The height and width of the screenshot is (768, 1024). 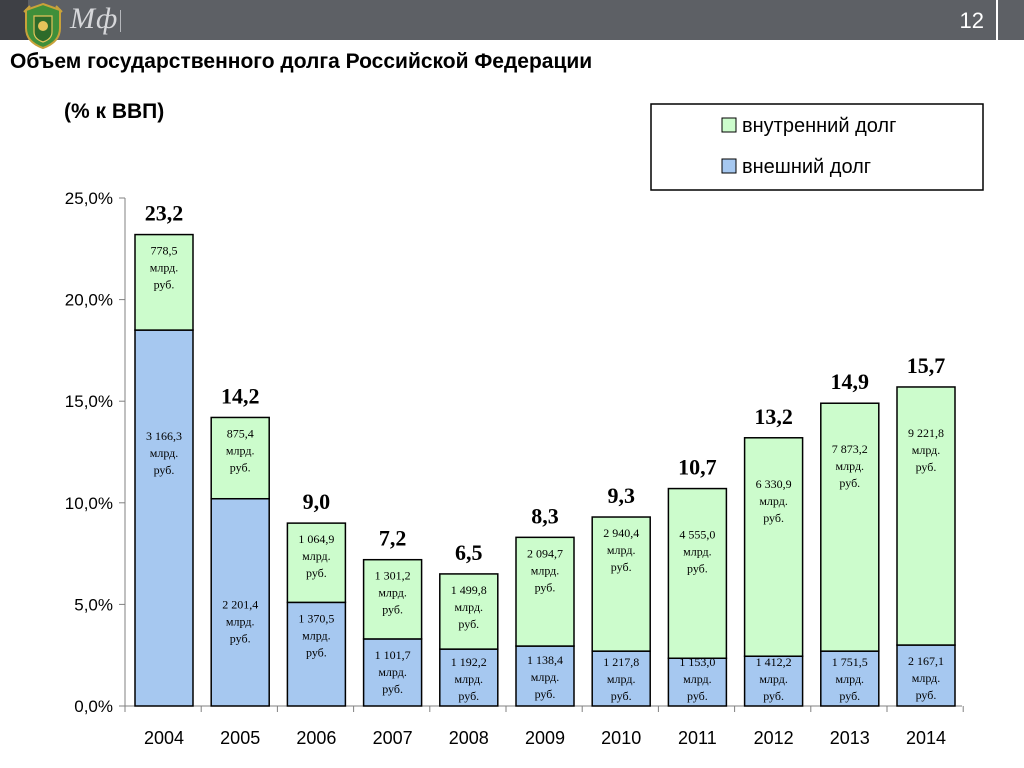 I want to click on x-tick-label: 2012, so click(x=774, y=738).